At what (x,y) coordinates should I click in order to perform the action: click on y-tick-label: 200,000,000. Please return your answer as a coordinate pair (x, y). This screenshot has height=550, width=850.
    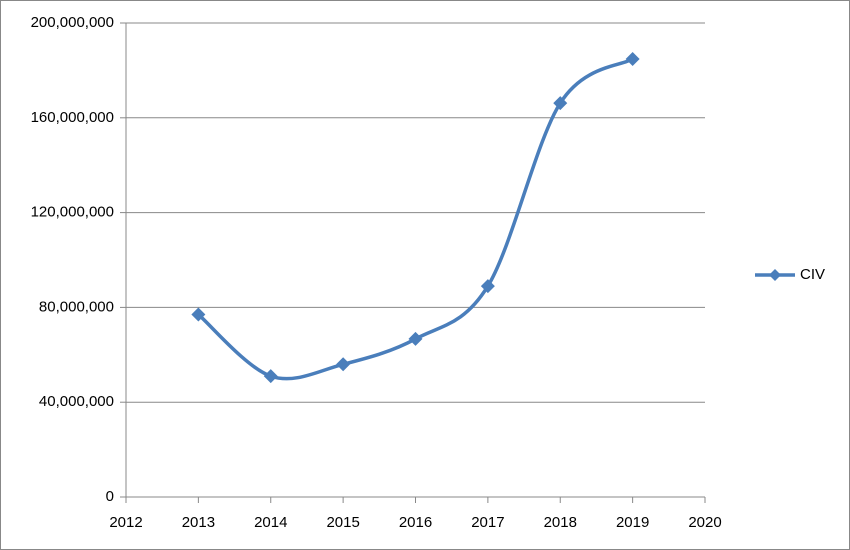
    Looking at the image, I should click on (72, 22).